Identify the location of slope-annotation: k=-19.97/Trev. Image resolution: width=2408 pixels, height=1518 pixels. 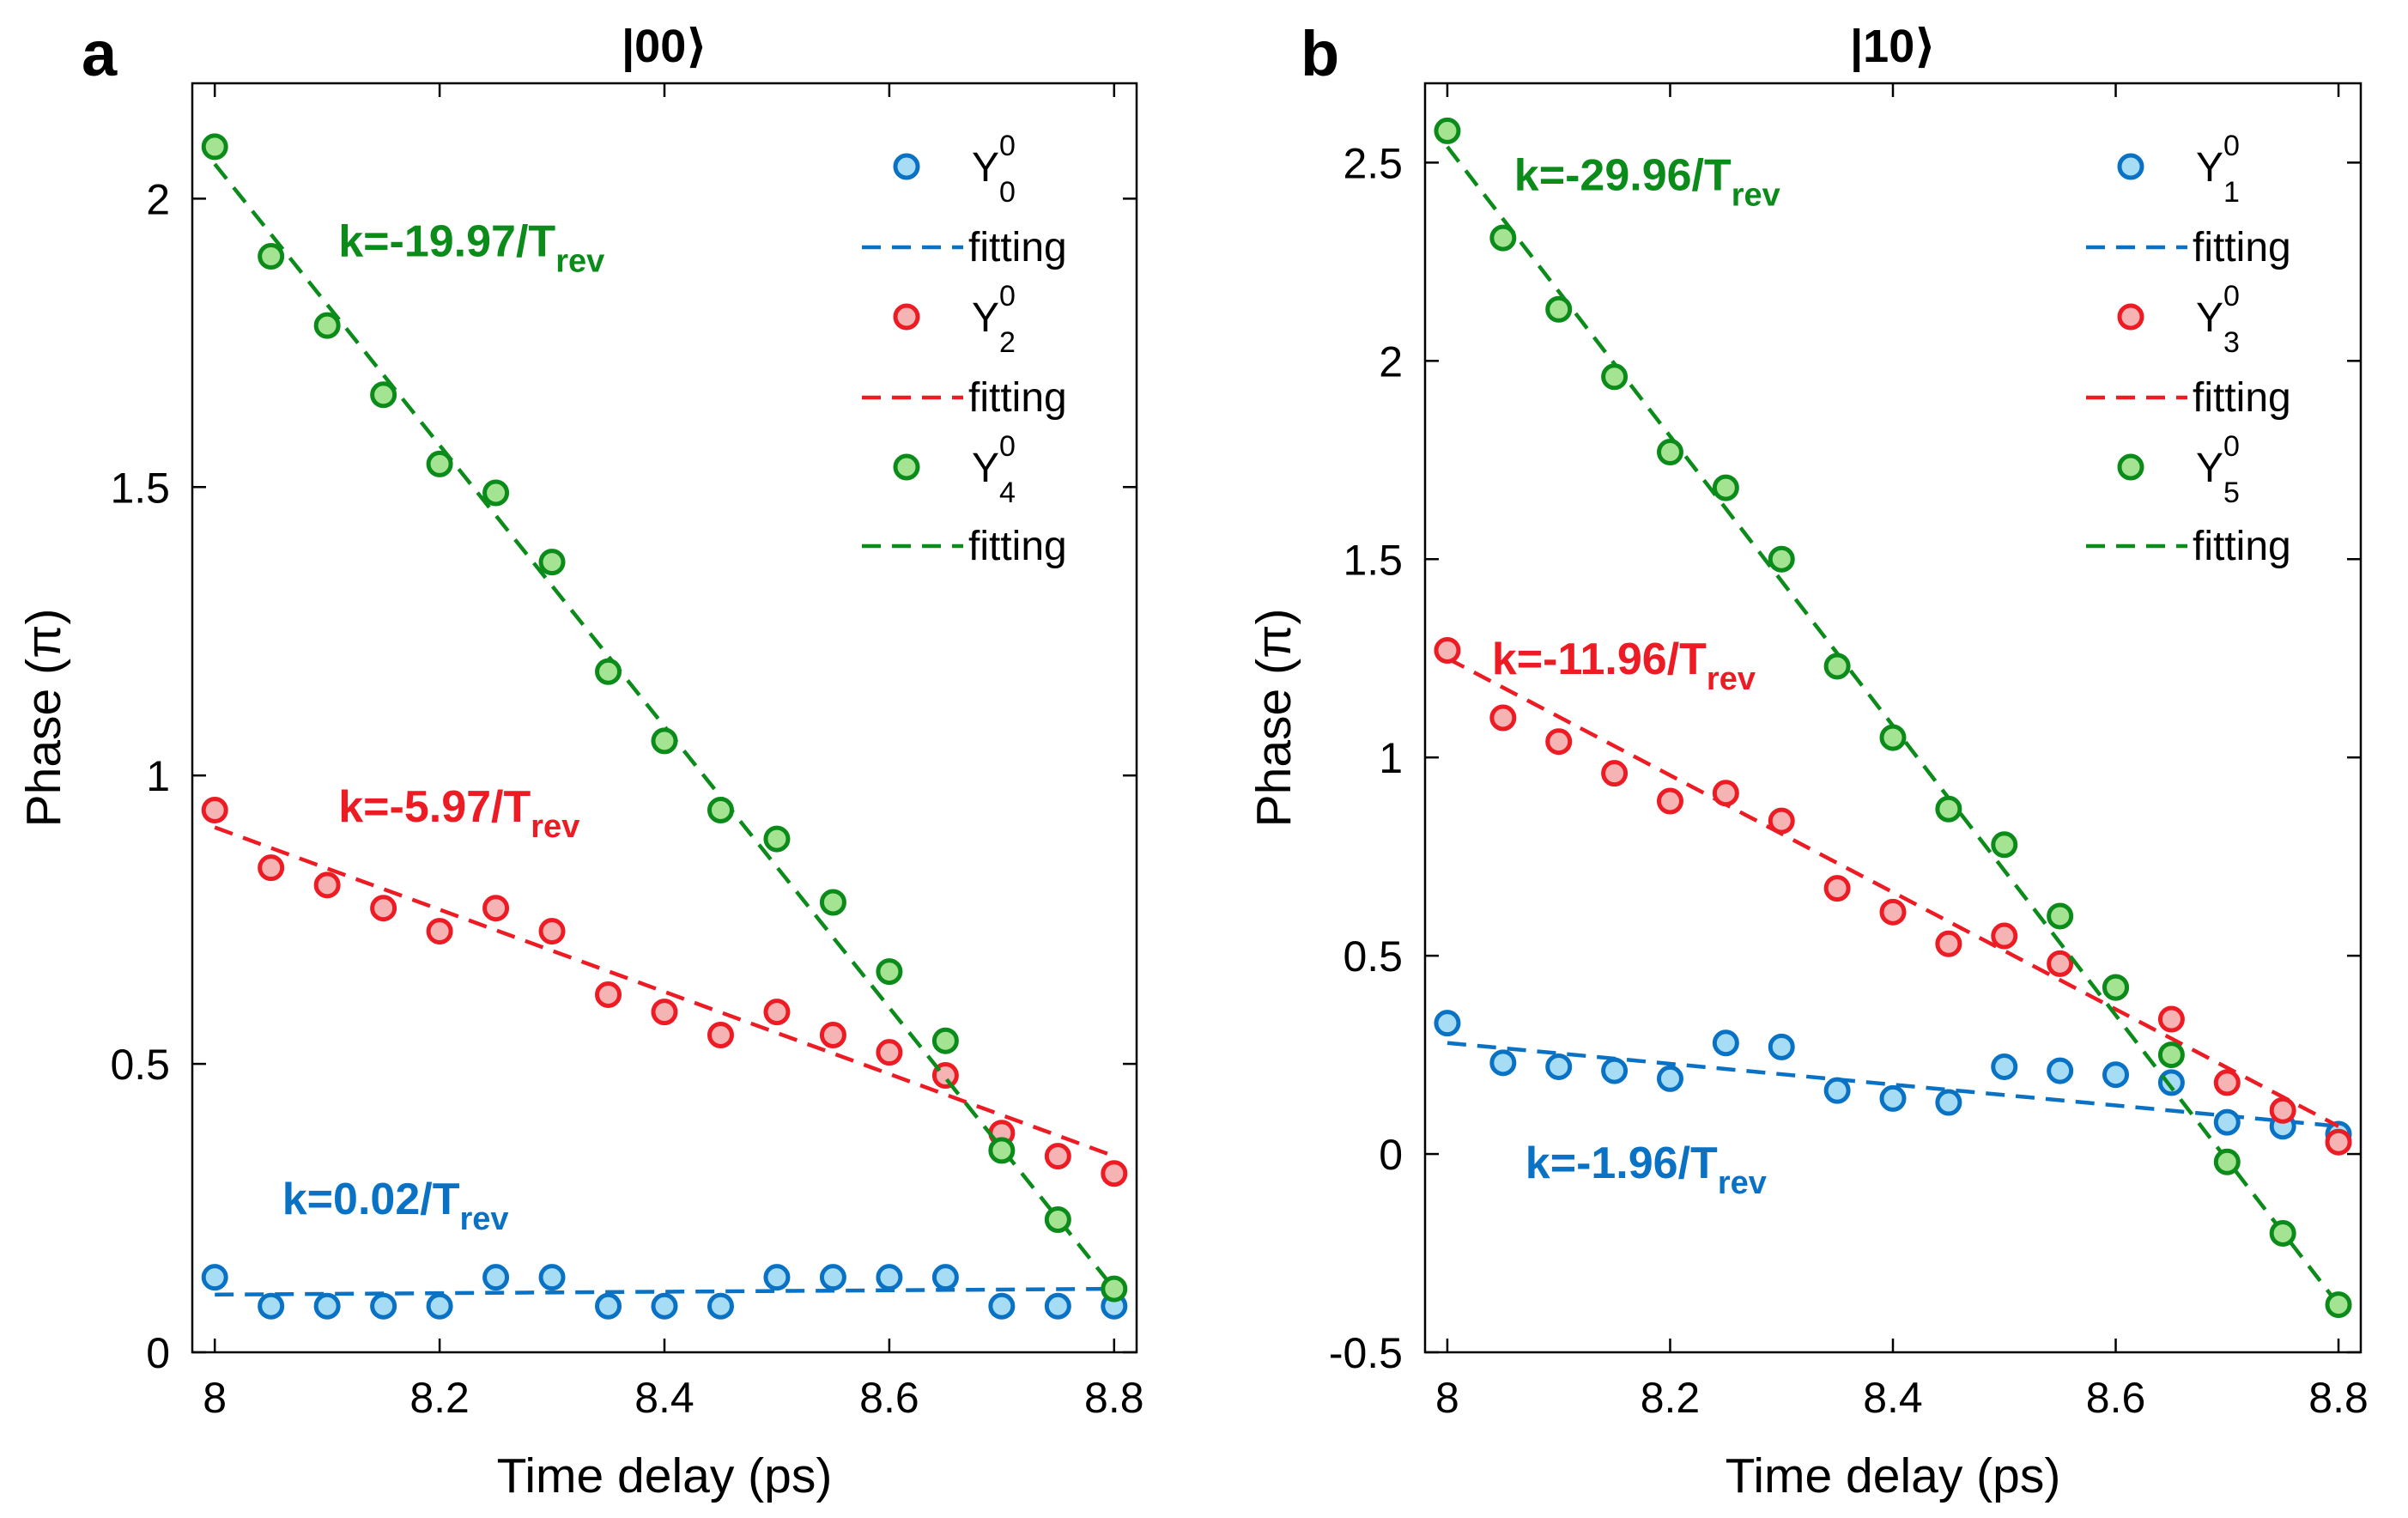
(471, 249).